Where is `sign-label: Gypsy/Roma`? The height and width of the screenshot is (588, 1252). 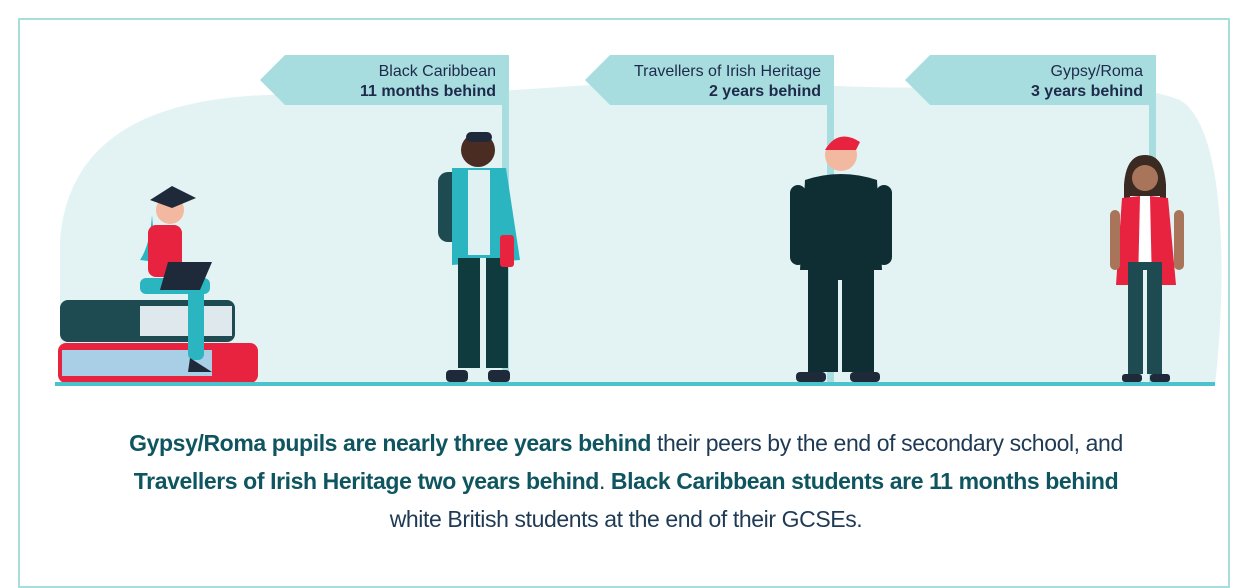
sign-label: Gypsy/Roma is located at coordinates (1097, 71).